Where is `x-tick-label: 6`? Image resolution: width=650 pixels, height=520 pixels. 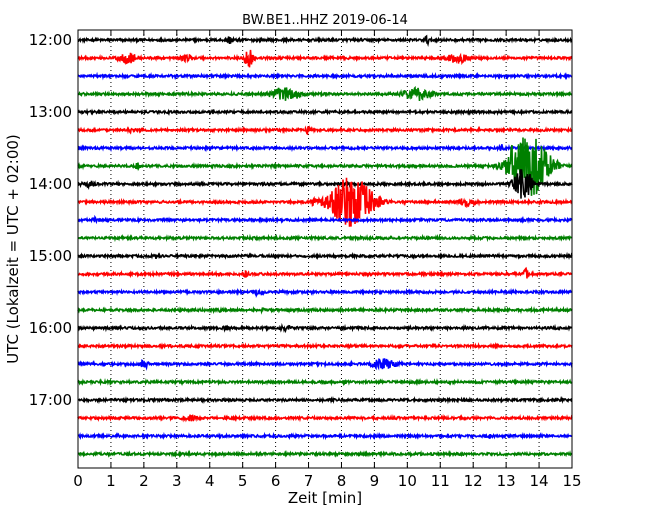 x-tick-label: 6 is located at coordinates (276, 481).